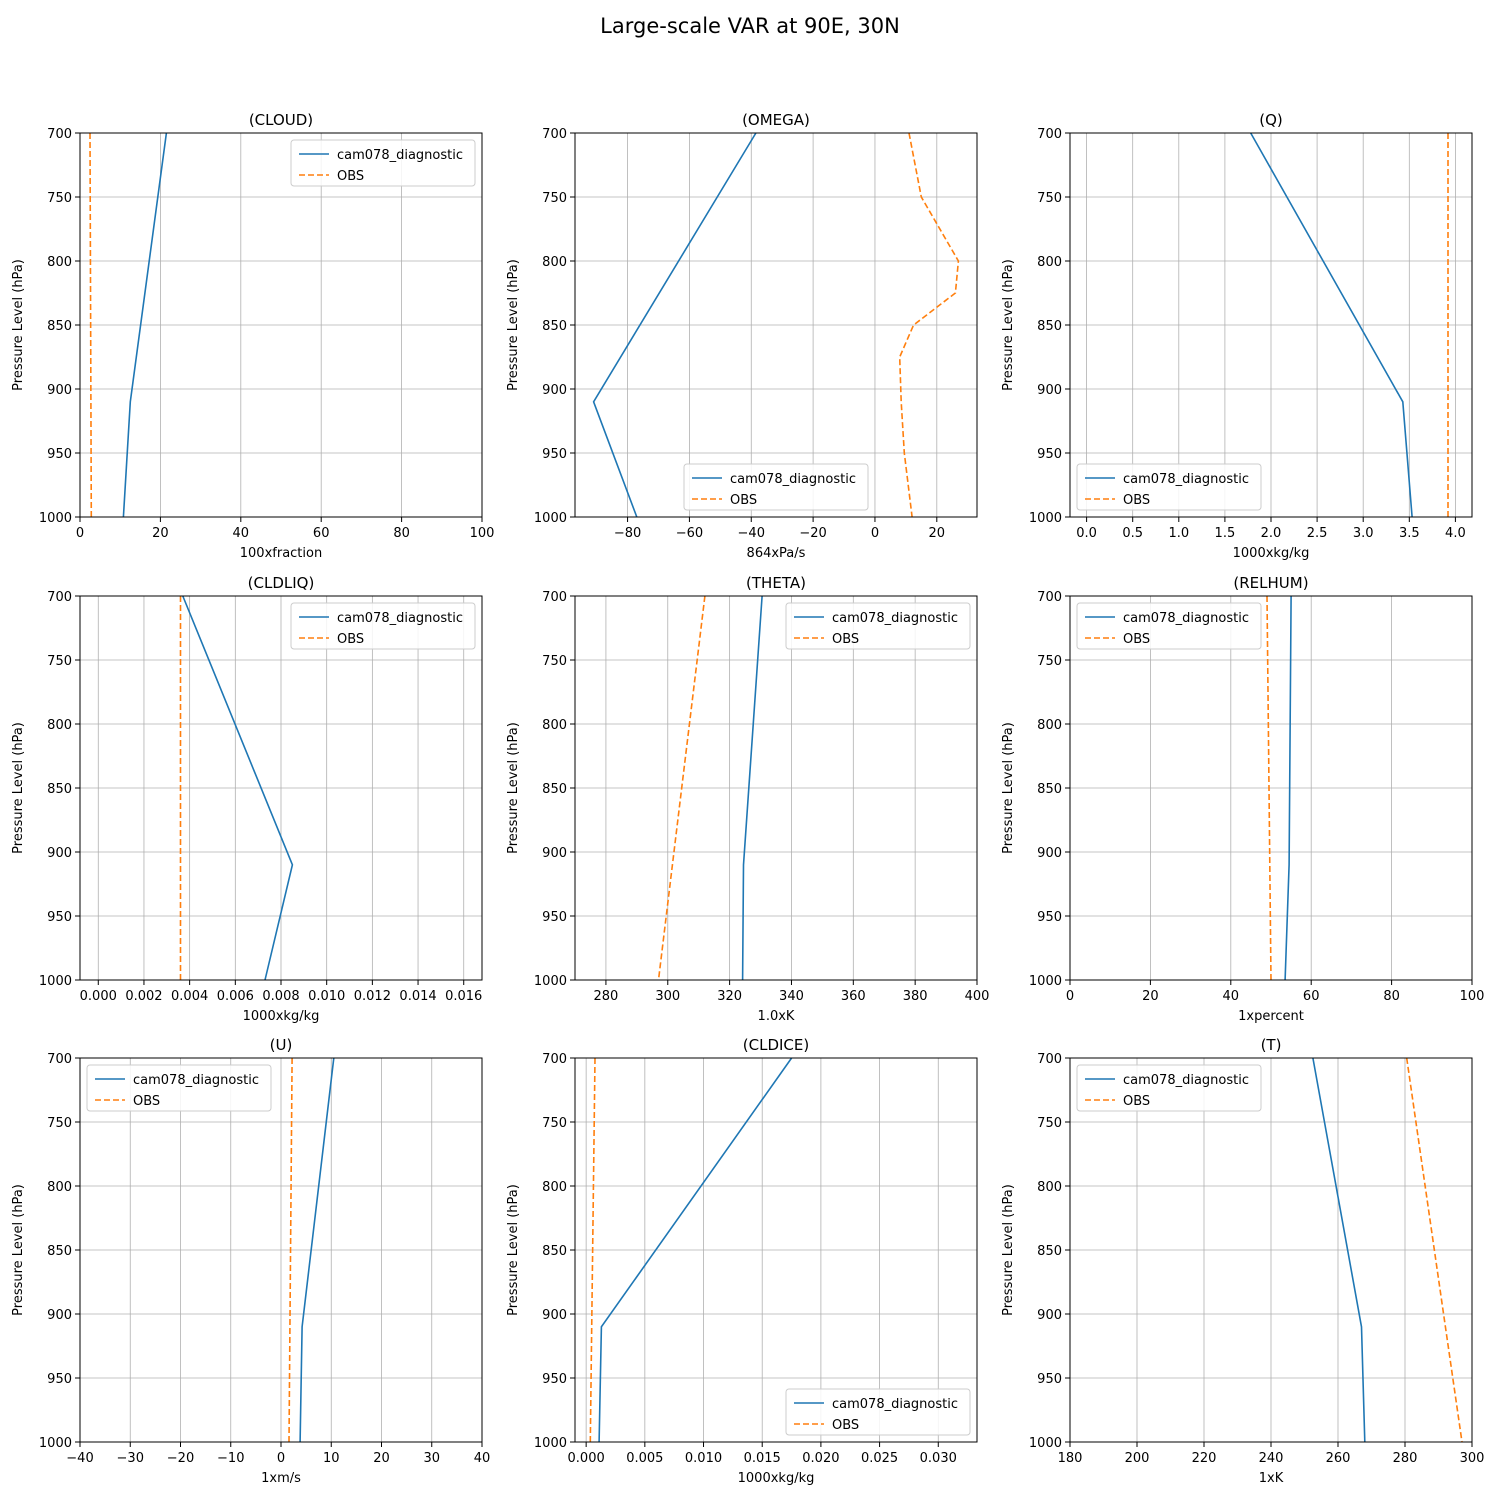 This screenshot has height=1500, width=1500. I want to click on x-tick-label: 320, so click(729, 996).